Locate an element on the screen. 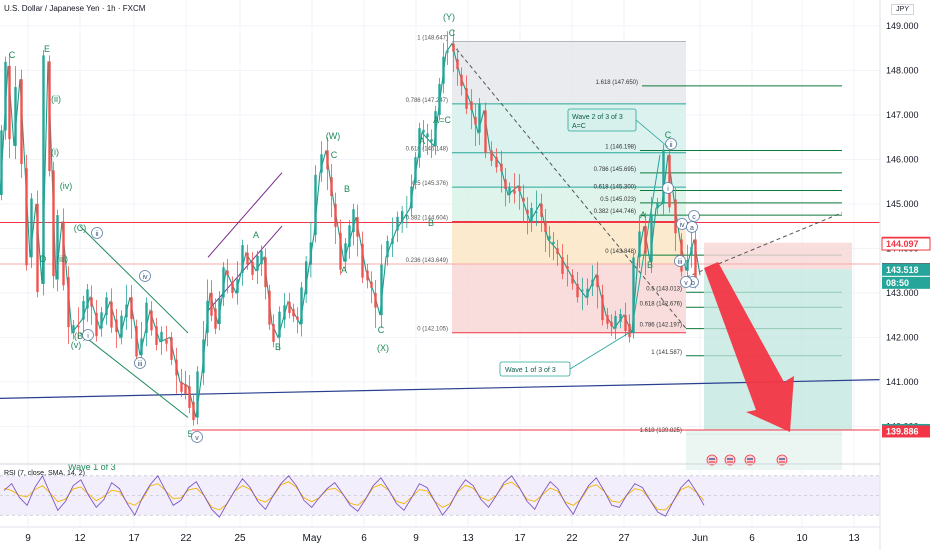 This screenshot has height=555, width=932. wave-label: A is located at coordinates (422, 141).